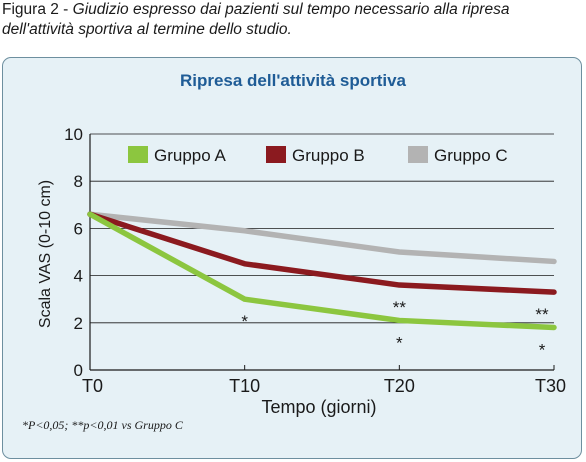 The width and height of the screenshot is (586, 462). I want to click on series-line-gruppo-b, so click(322, 253).